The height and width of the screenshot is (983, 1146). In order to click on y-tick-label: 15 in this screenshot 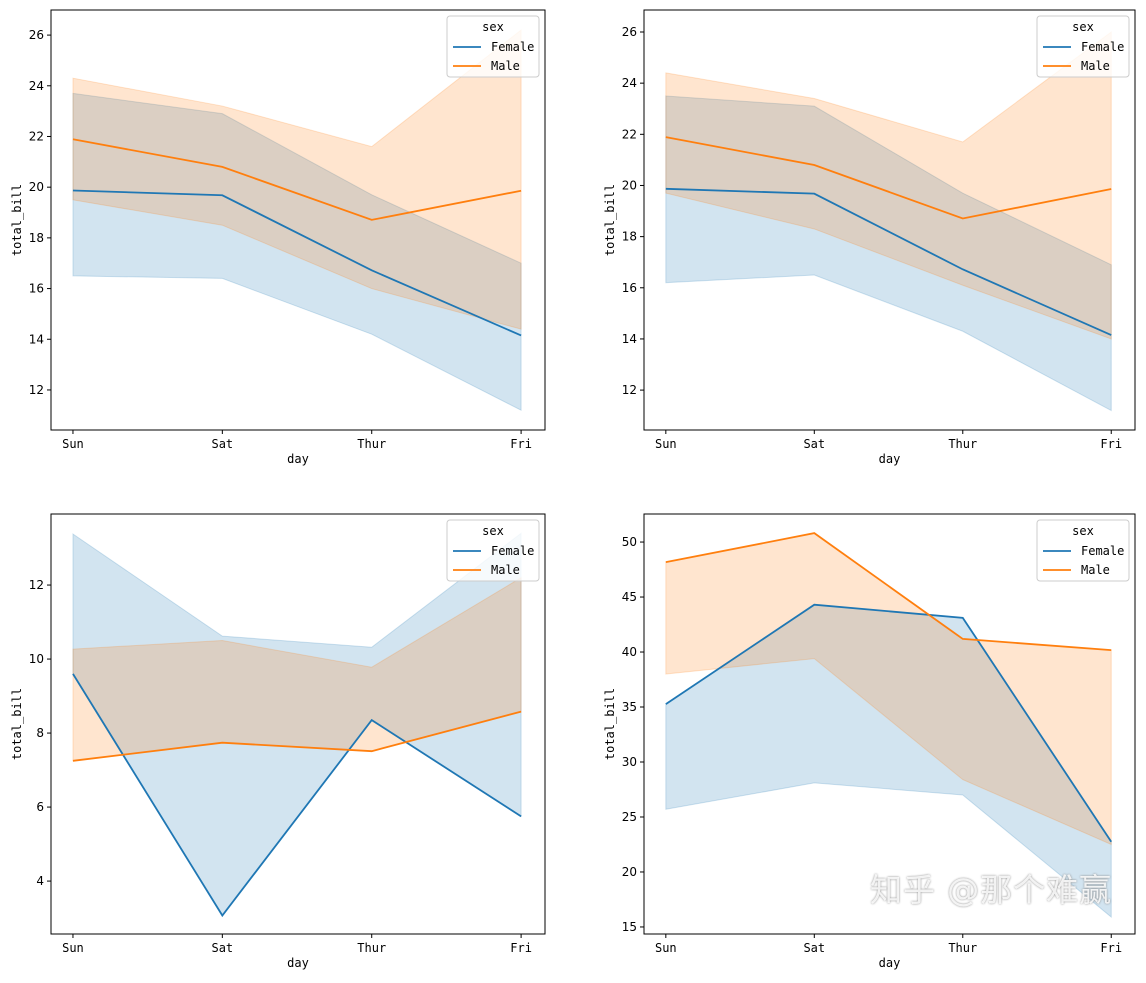, I will do `click(629, 927)`.